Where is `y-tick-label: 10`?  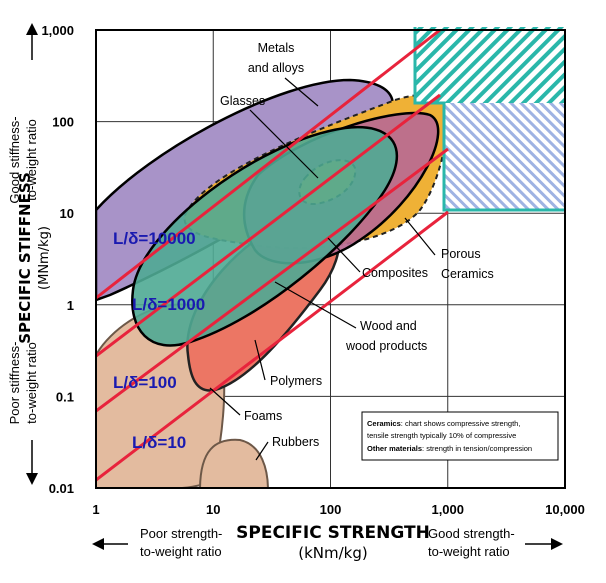 y-tick-label: 10 is located at coordinates (67, 213).